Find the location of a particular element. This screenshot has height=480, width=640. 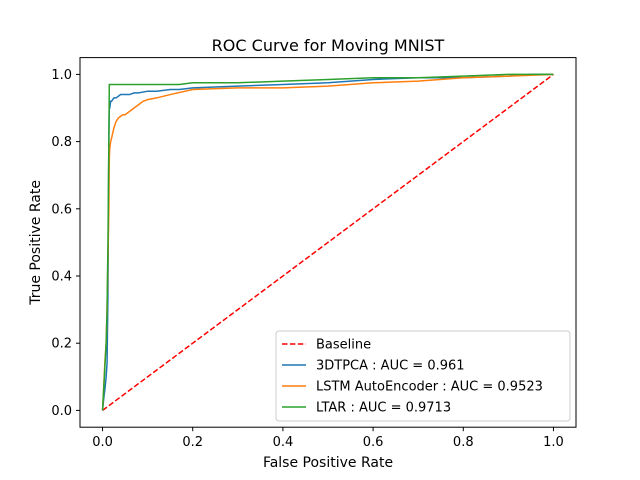

x-tick-label: 0.4 is located at coordinates (283, 442).